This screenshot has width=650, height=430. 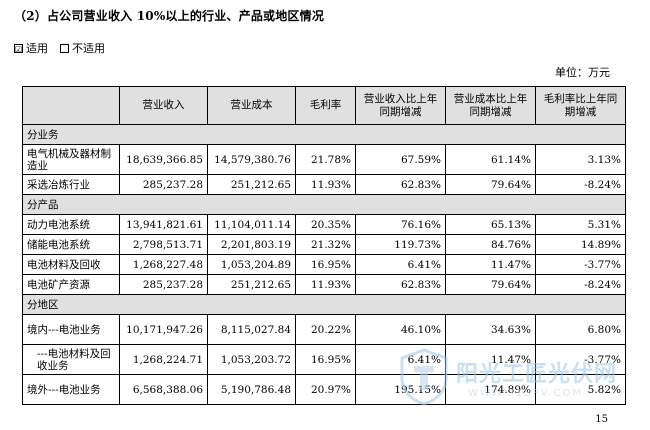 What do you see at coordinates (18, 48) in the screenshot?
I see `checked-checkbox: ☑` at bounding box center [18, 48].